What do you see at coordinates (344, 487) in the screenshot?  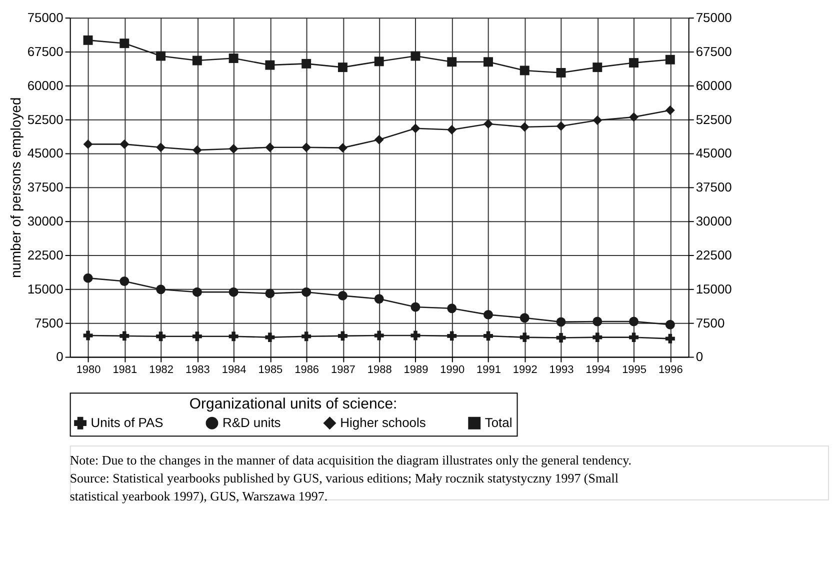 I see `source-note: Source: Statistical yearbooks published by GUS, various editions; Mały rocznik statystyczny 1997 (Small statistical yearbook 1997), GUS, Warszawa 1997.` at bounding box center [344, 487].